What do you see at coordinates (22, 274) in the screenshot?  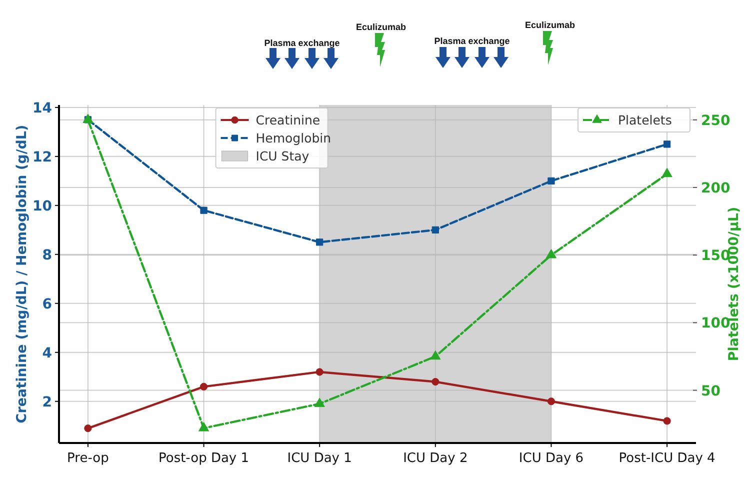 I see `y-axis-title: Creatinine (mg/dL) / Hemoglobin (g/dL)` at bounding box center [22, 274].